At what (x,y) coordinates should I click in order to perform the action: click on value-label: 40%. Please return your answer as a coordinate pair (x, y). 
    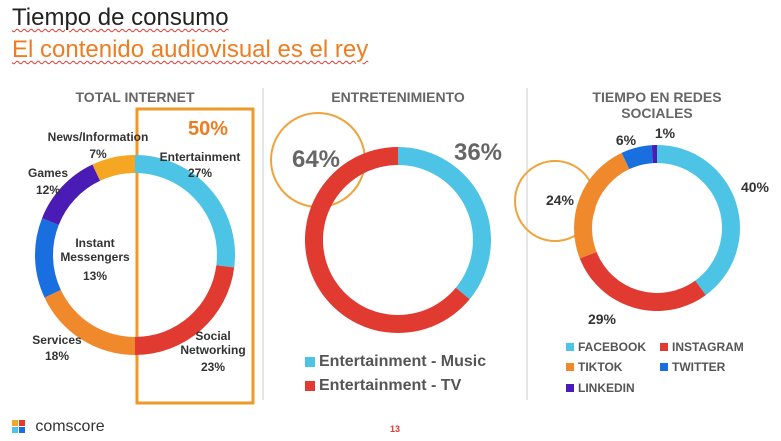
    Looking at the image, I should click on (755, 187).